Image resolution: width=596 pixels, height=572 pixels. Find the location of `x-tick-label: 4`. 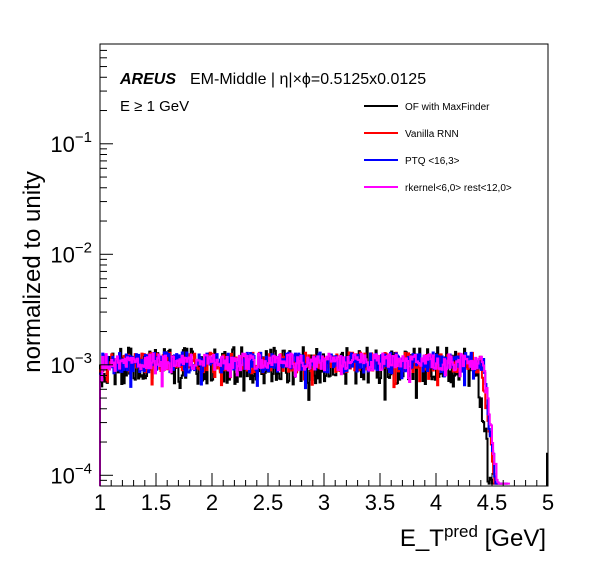

x-tick-label: 4 is located at coordinates (436, 502).